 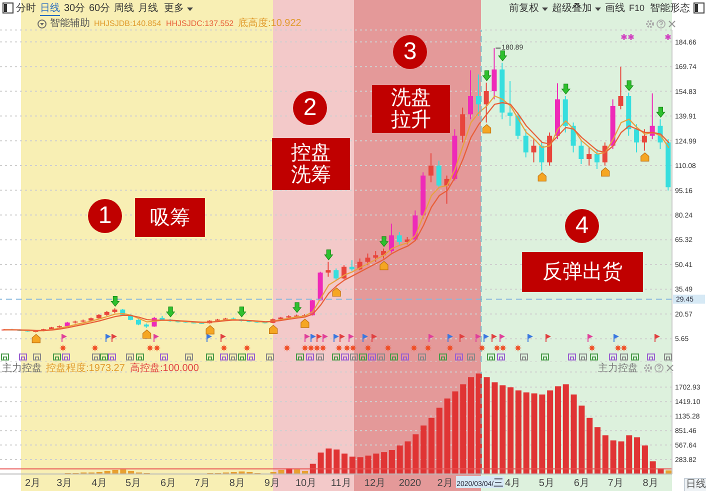 What do you see at coordinates (272, 483) in the screenshot?
I see `x-tick-label: 9月` at bounding box center [272, 483].